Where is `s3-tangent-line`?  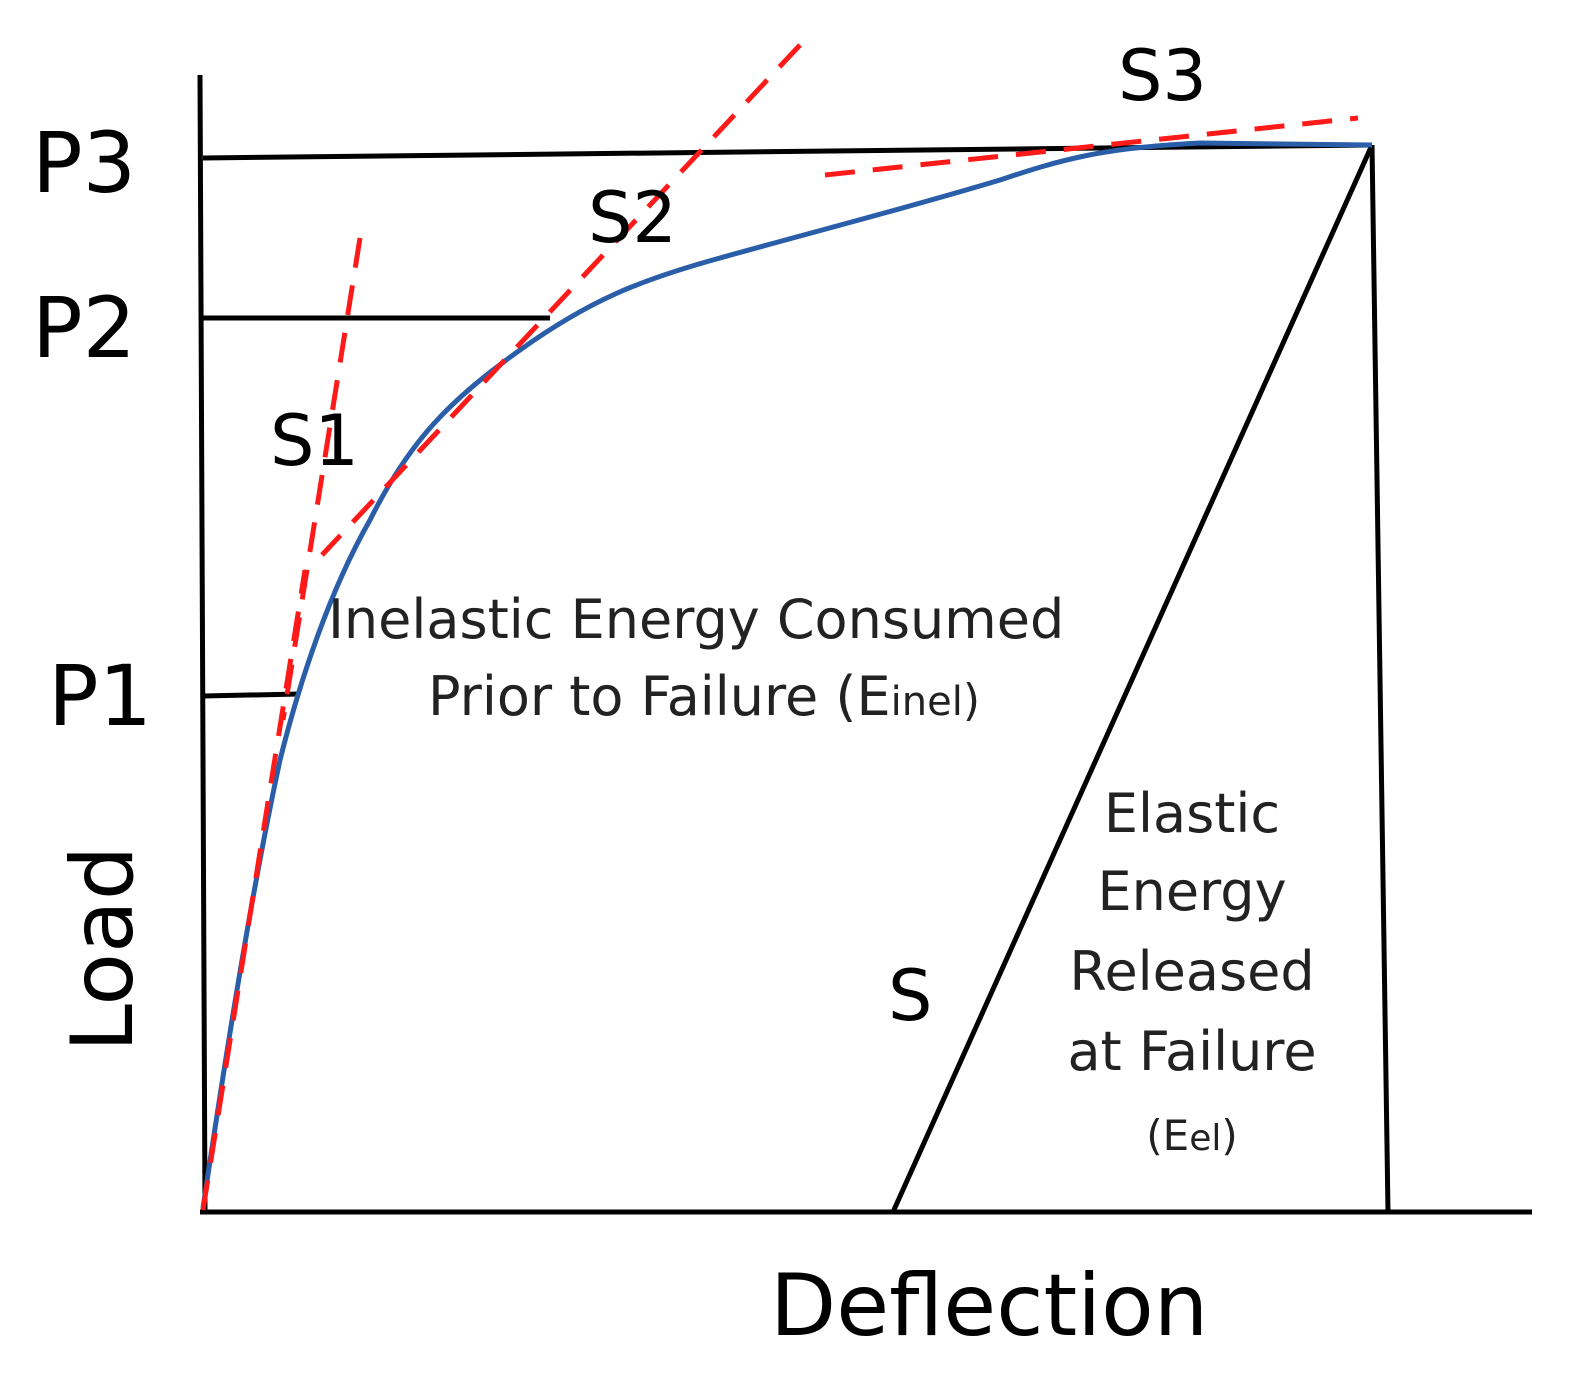 s3-tangent-line is located at coordinates (1091, 146).